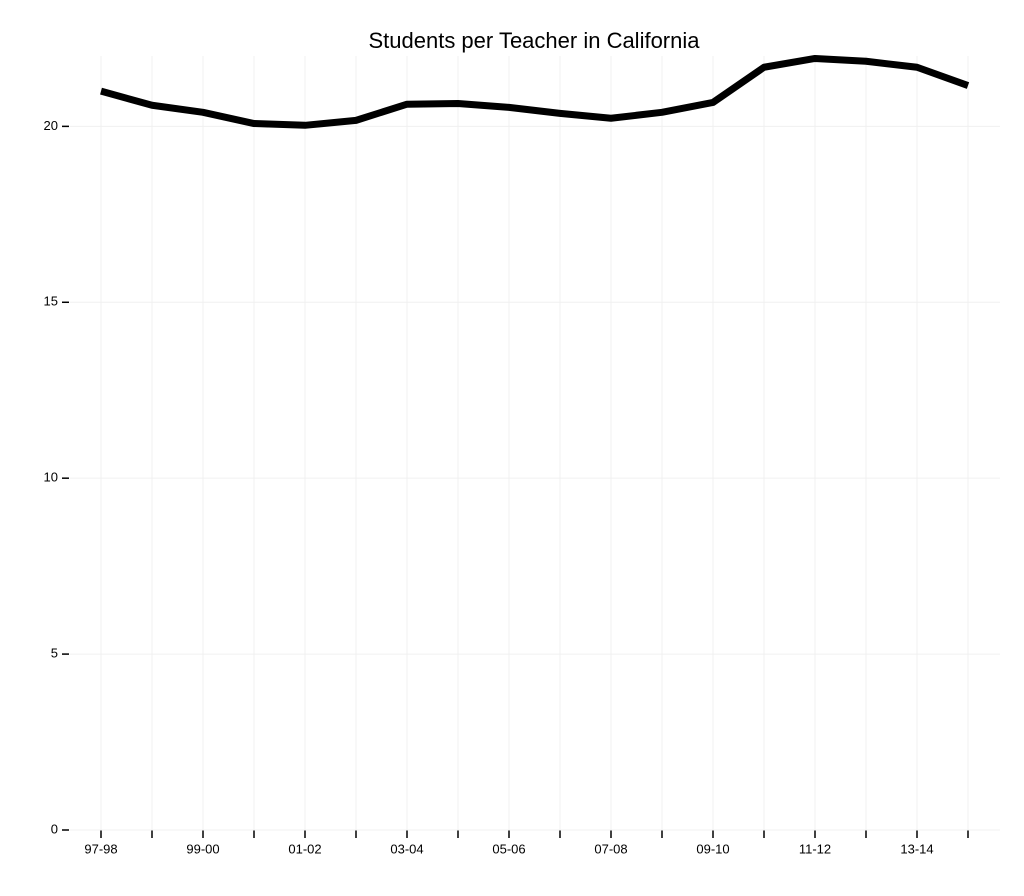  Describe the element at coordinates (712, 848) in the screenshot. I see `x-tick-label: 09-10` at that location.